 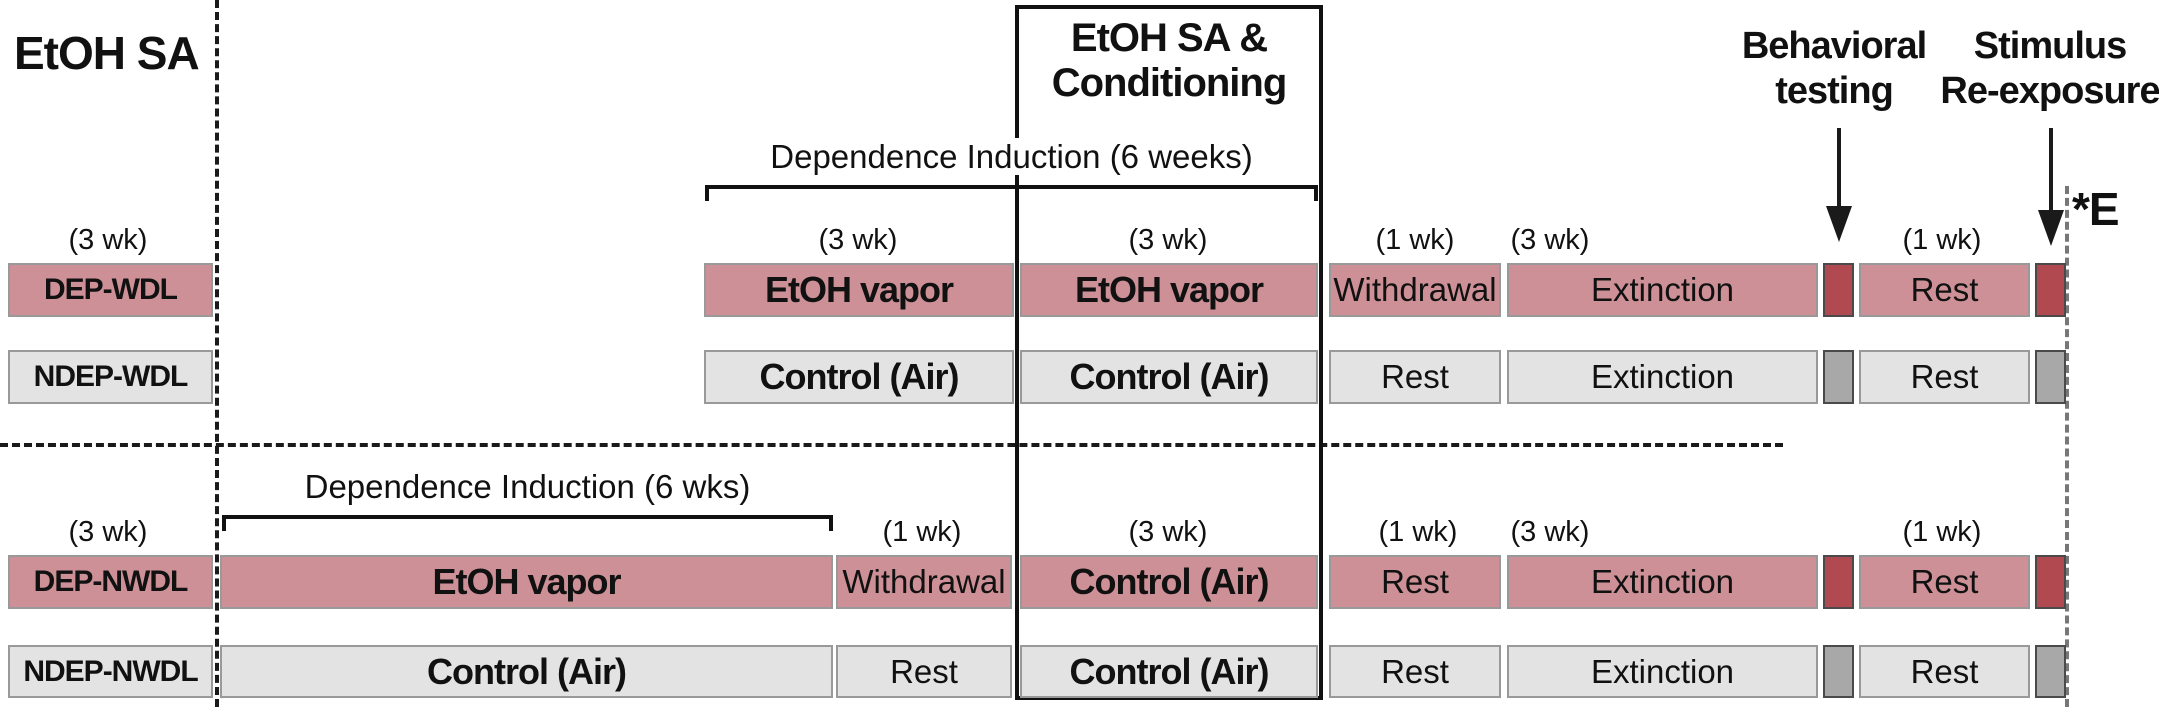 I want to click on dependence-induction-6weeks-label: Dependence Induction (6 weeks), so click(x=1011, y=157).